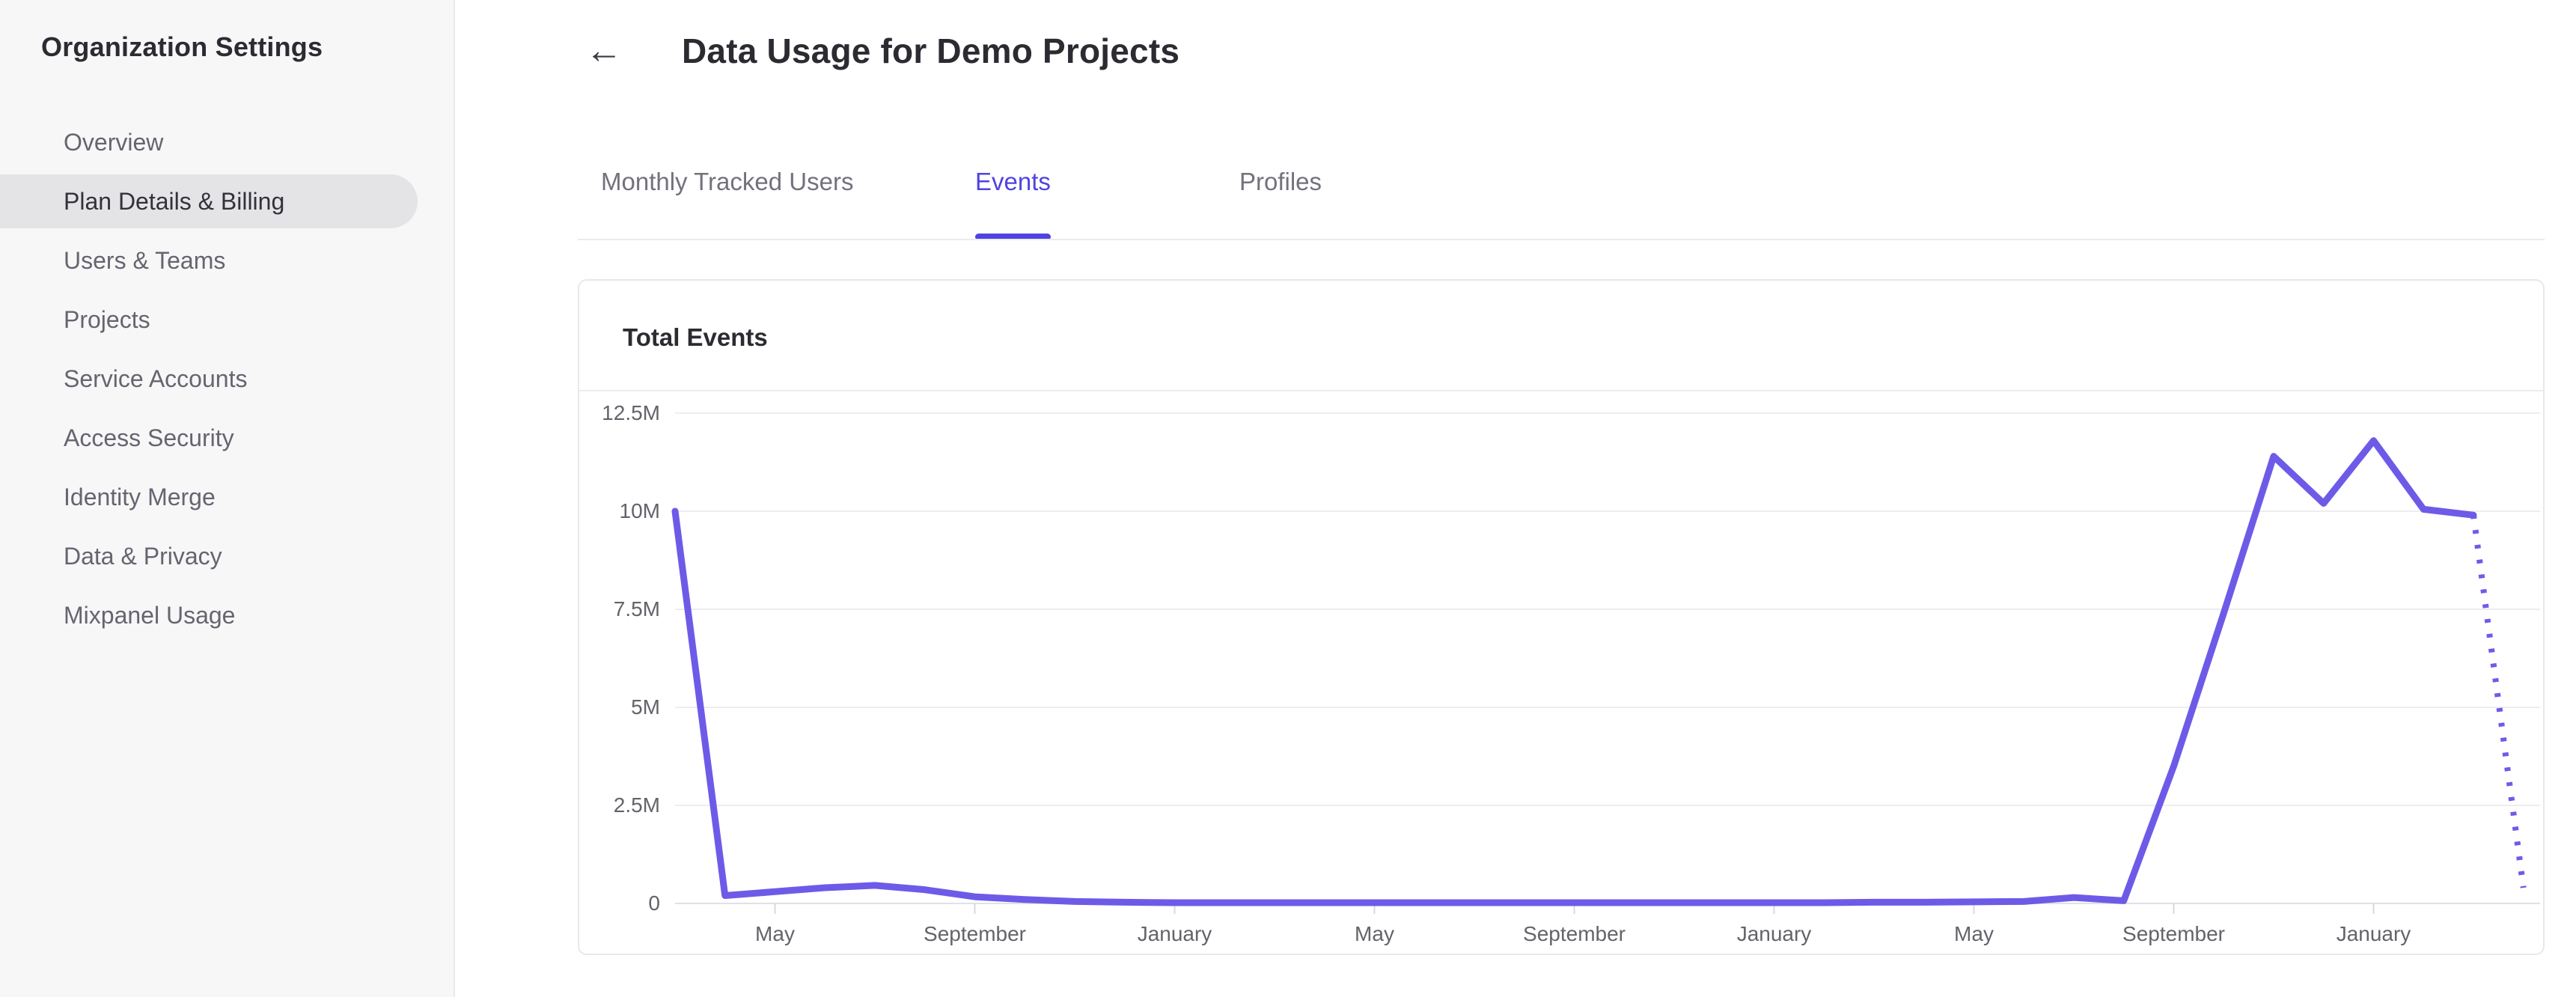 The image size is (2576, 997). I want to click on sidebar-title: Organization Settings, so click(182, 46).